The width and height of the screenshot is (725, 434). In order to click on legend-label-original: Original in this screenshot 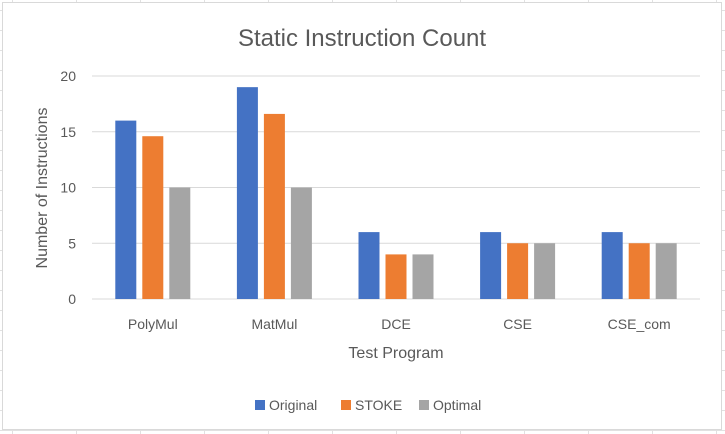, I will do `click(293, 405)`.